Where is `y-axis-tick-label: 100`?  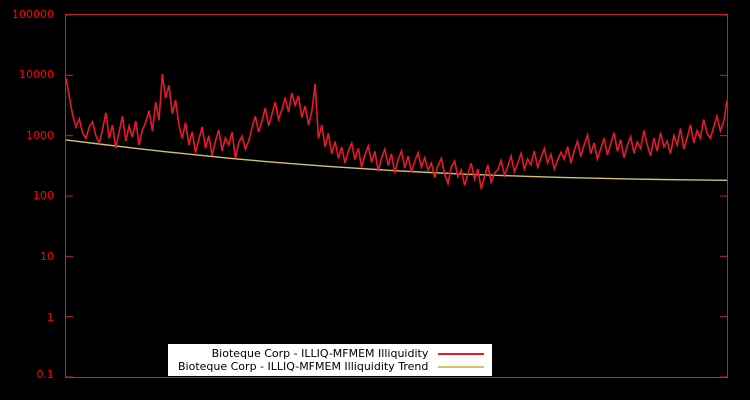 y-axis-tick-label: 100 is located at coordinates (43, 195).